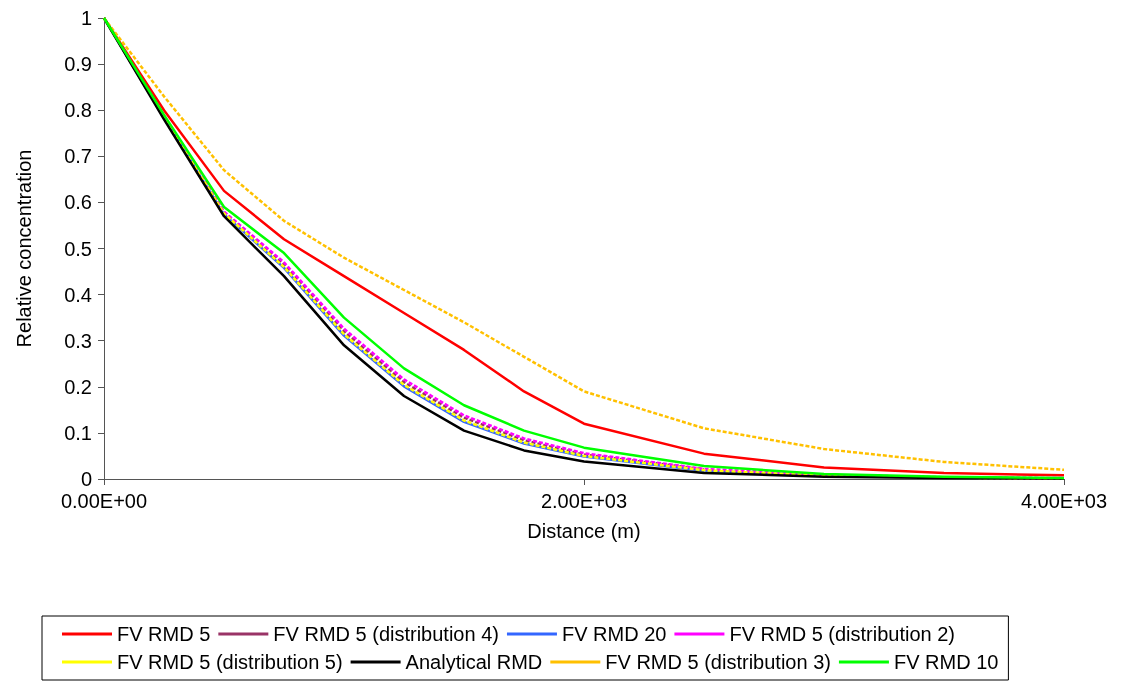 Image resolution: width=1126 pixels, height=682 pixels. I want to click on legend-label: FV RMD 5, so click(164, 634).